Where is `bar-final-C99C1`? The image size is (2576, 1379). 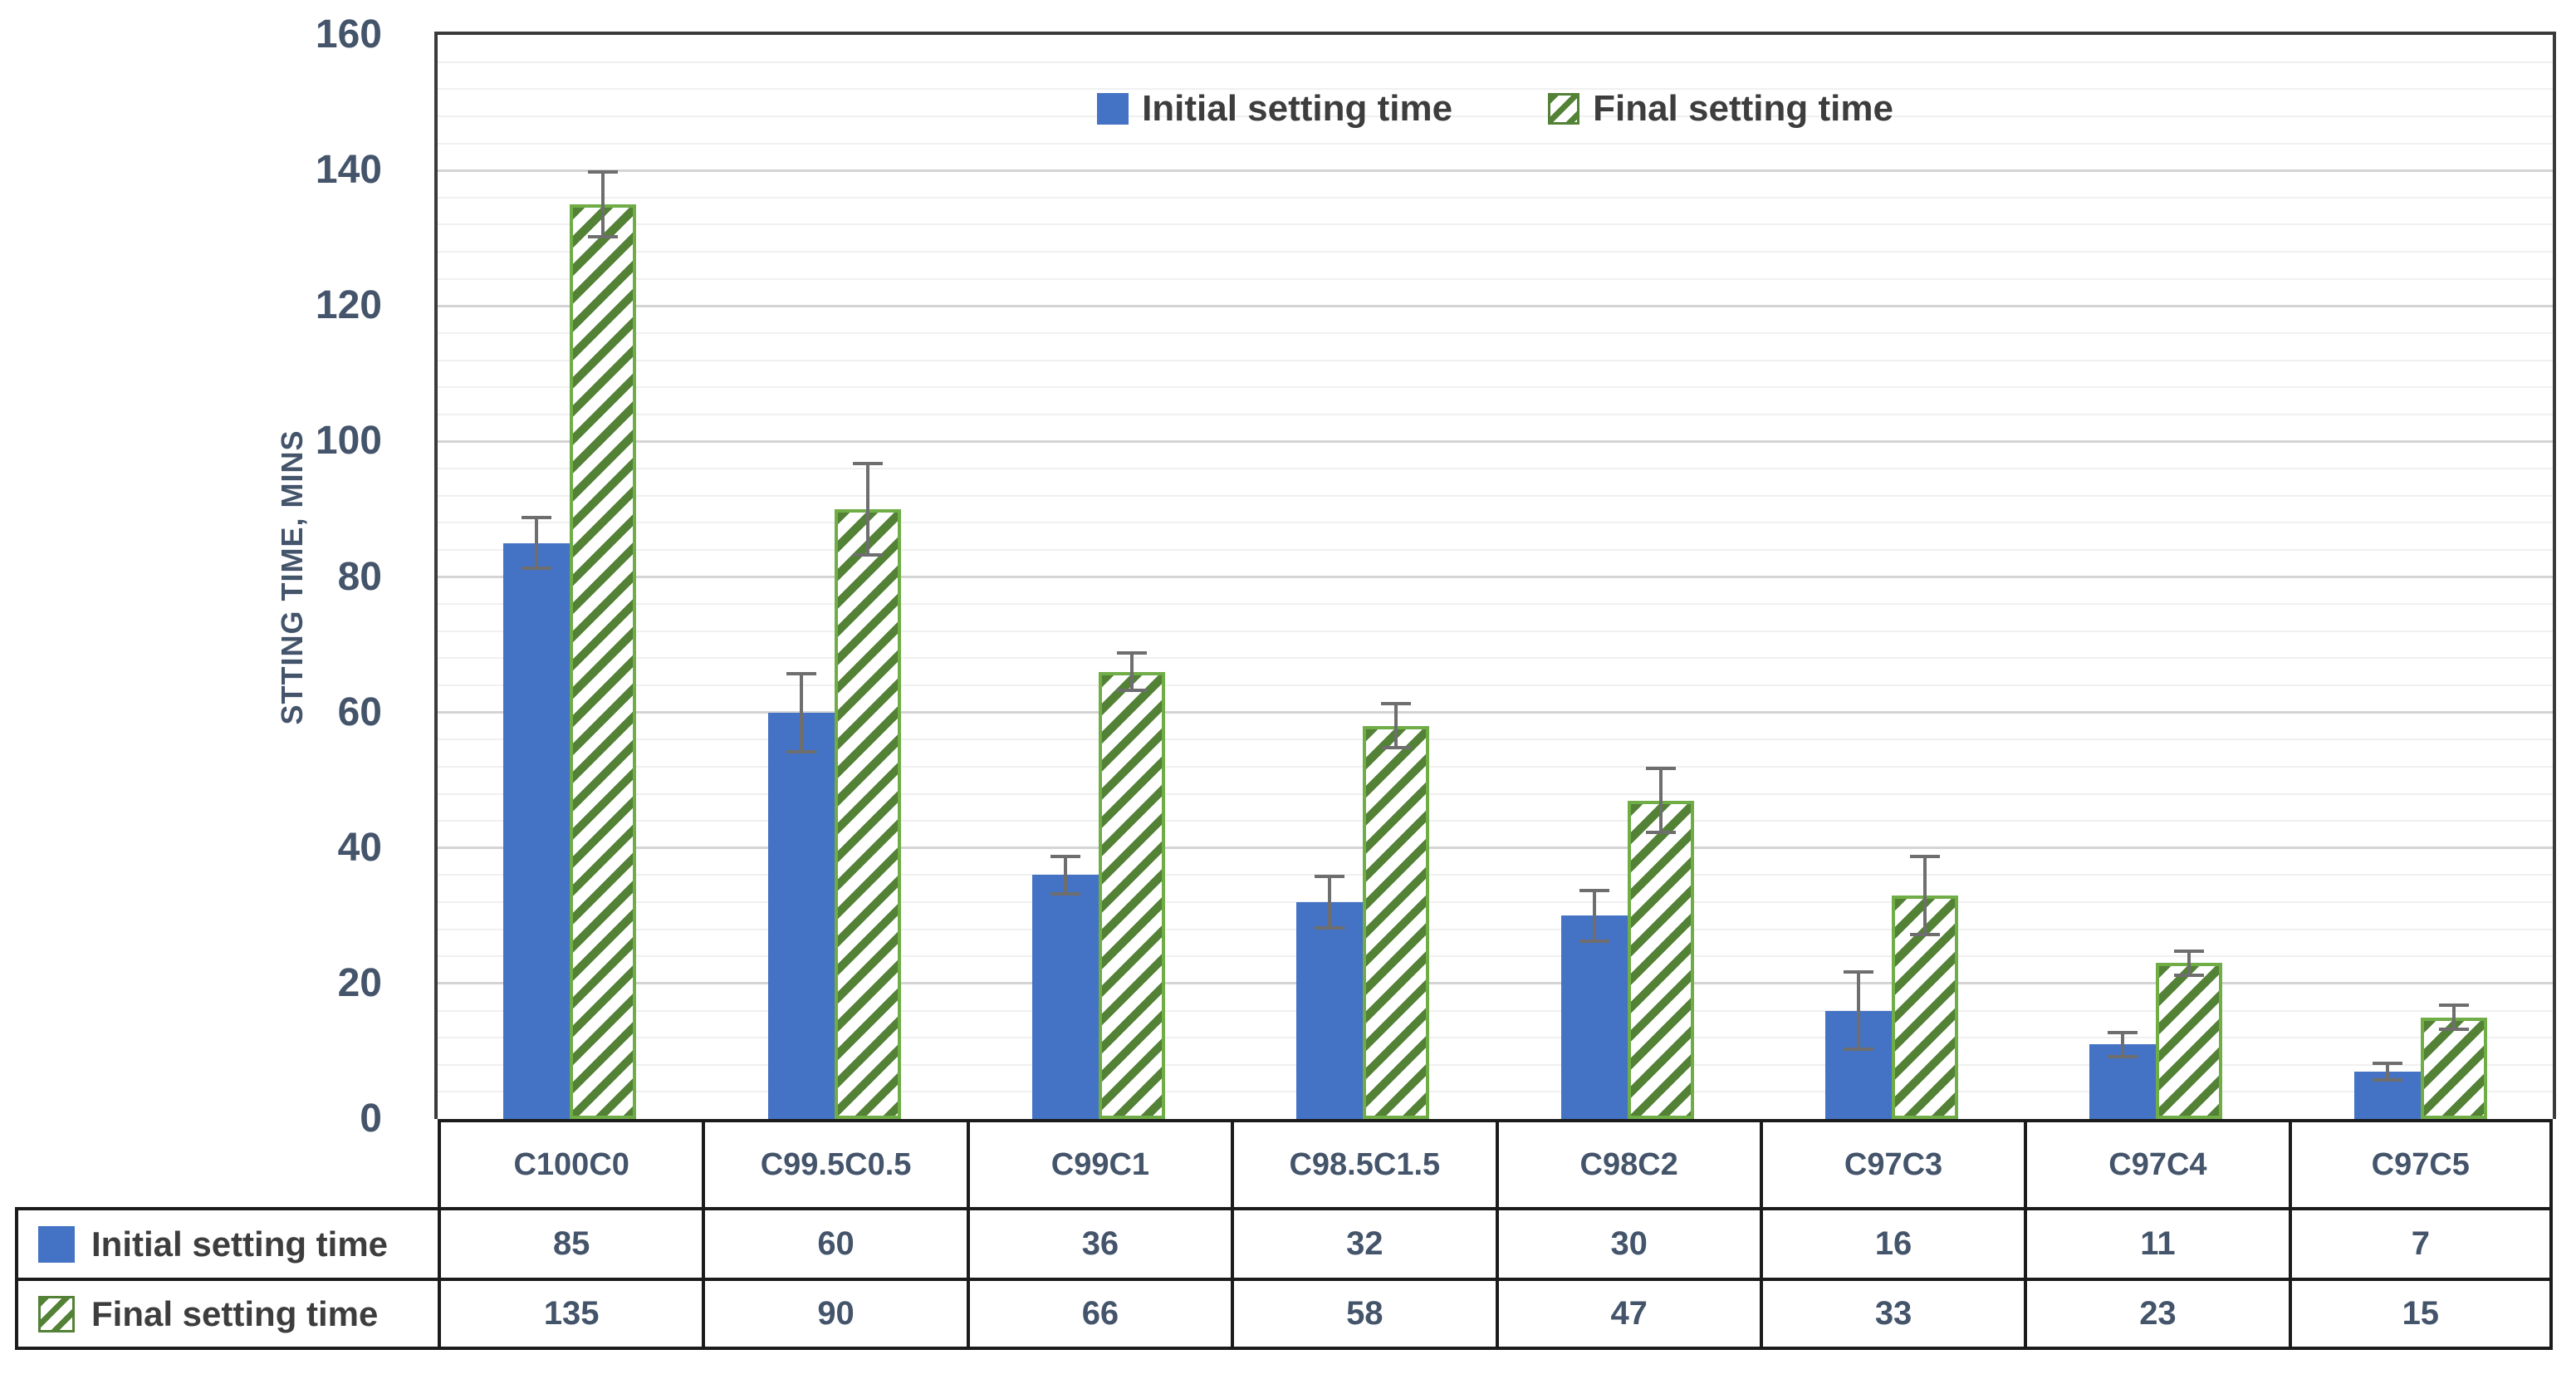
bar-final-C99C1 is located at coordinates (1132, 895).